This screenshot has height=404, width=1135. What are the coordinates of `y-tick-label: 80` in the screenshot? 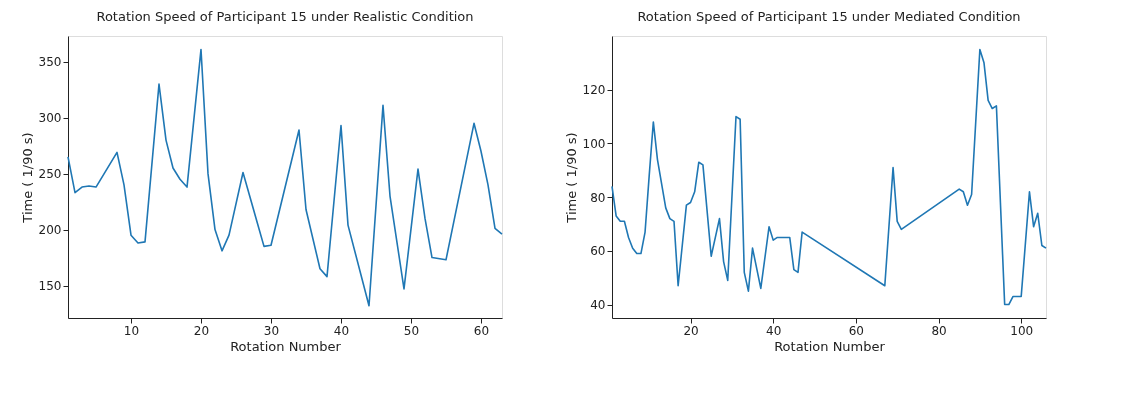 It's located at (598, 197).